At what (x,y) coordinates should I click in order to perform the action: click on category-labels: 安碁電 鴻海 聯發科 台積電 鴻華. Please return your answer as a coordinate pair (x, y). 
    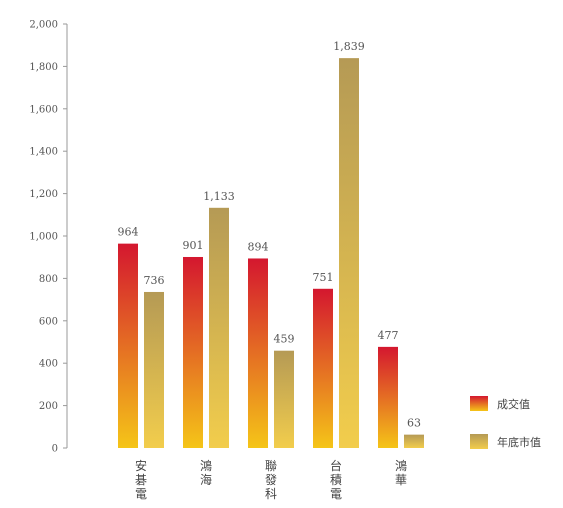
    Looking at the image, I should click on (271, 479).